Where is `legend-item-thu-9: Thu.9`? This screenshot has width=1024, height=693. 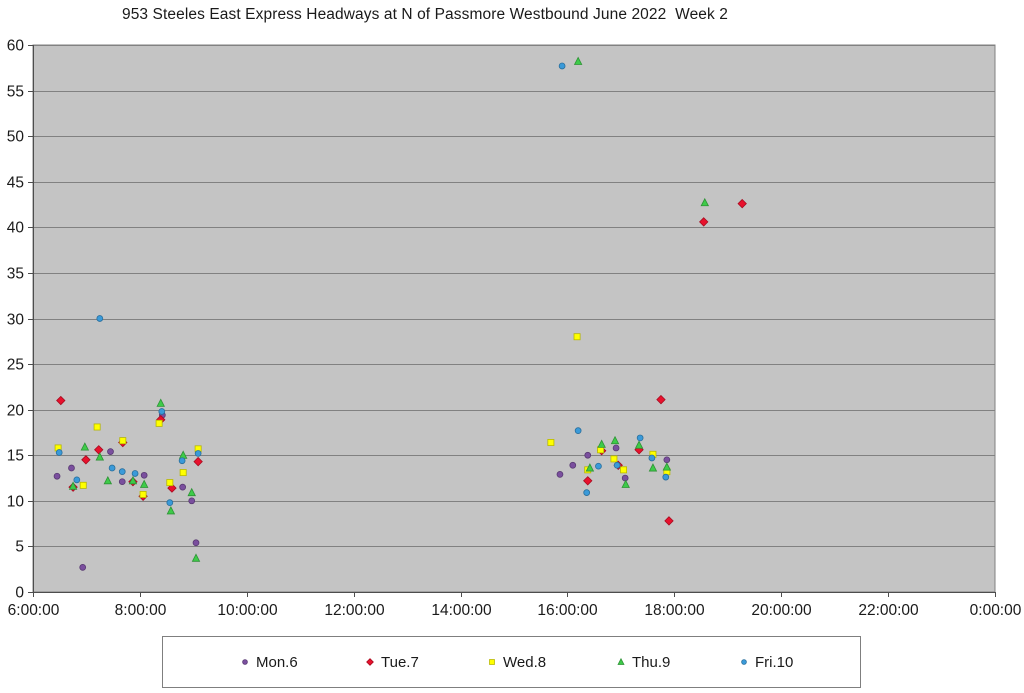 legend-item-thu-9: Thu.9 is located at coordinates (642, 662).